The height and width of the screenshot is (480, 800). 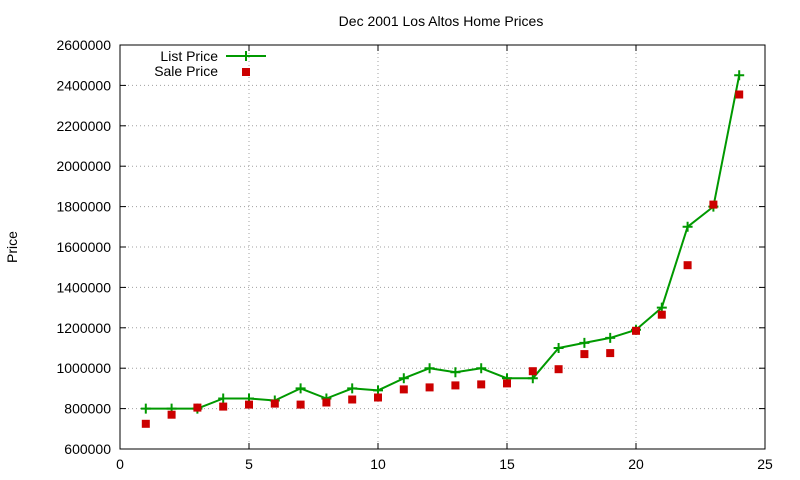 What do you see at coordinates (83, 85) in the screenshot?
I see `y-tick-label: 2400000` at bounding box center [83, 85].